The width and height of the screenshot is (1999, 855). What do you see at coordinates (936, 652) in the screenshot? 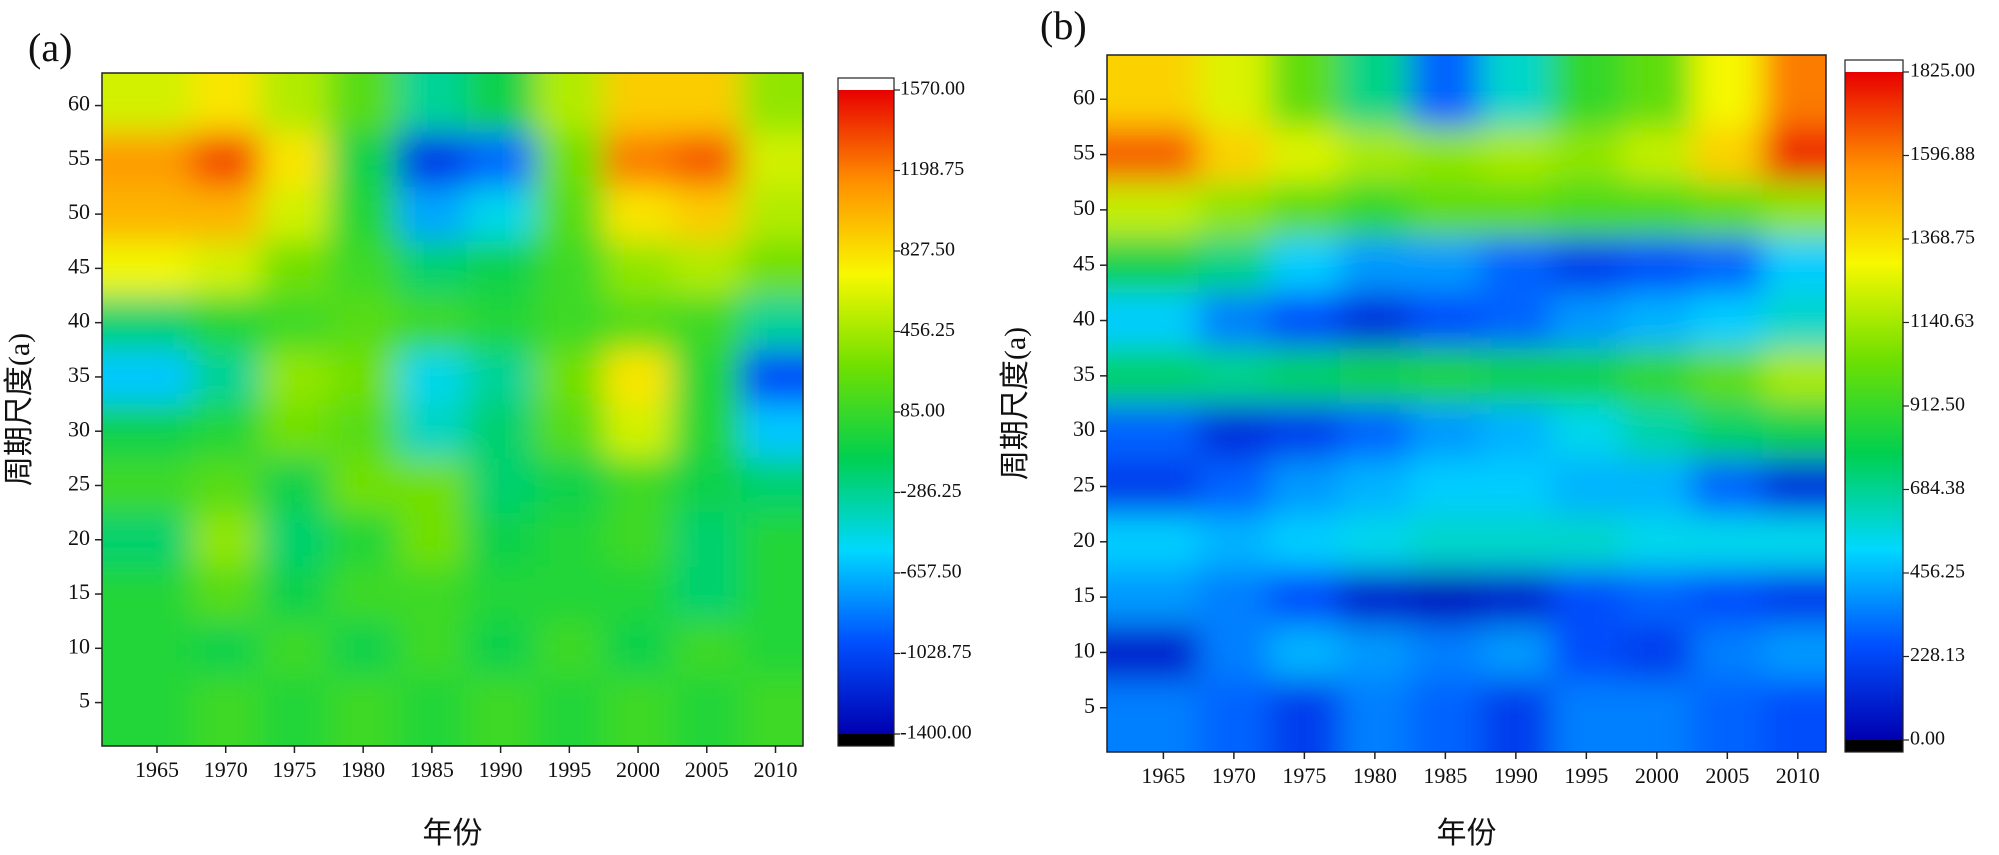
I see `colorbar-tick-label: -1028.75` at bounding box center [936, 652].